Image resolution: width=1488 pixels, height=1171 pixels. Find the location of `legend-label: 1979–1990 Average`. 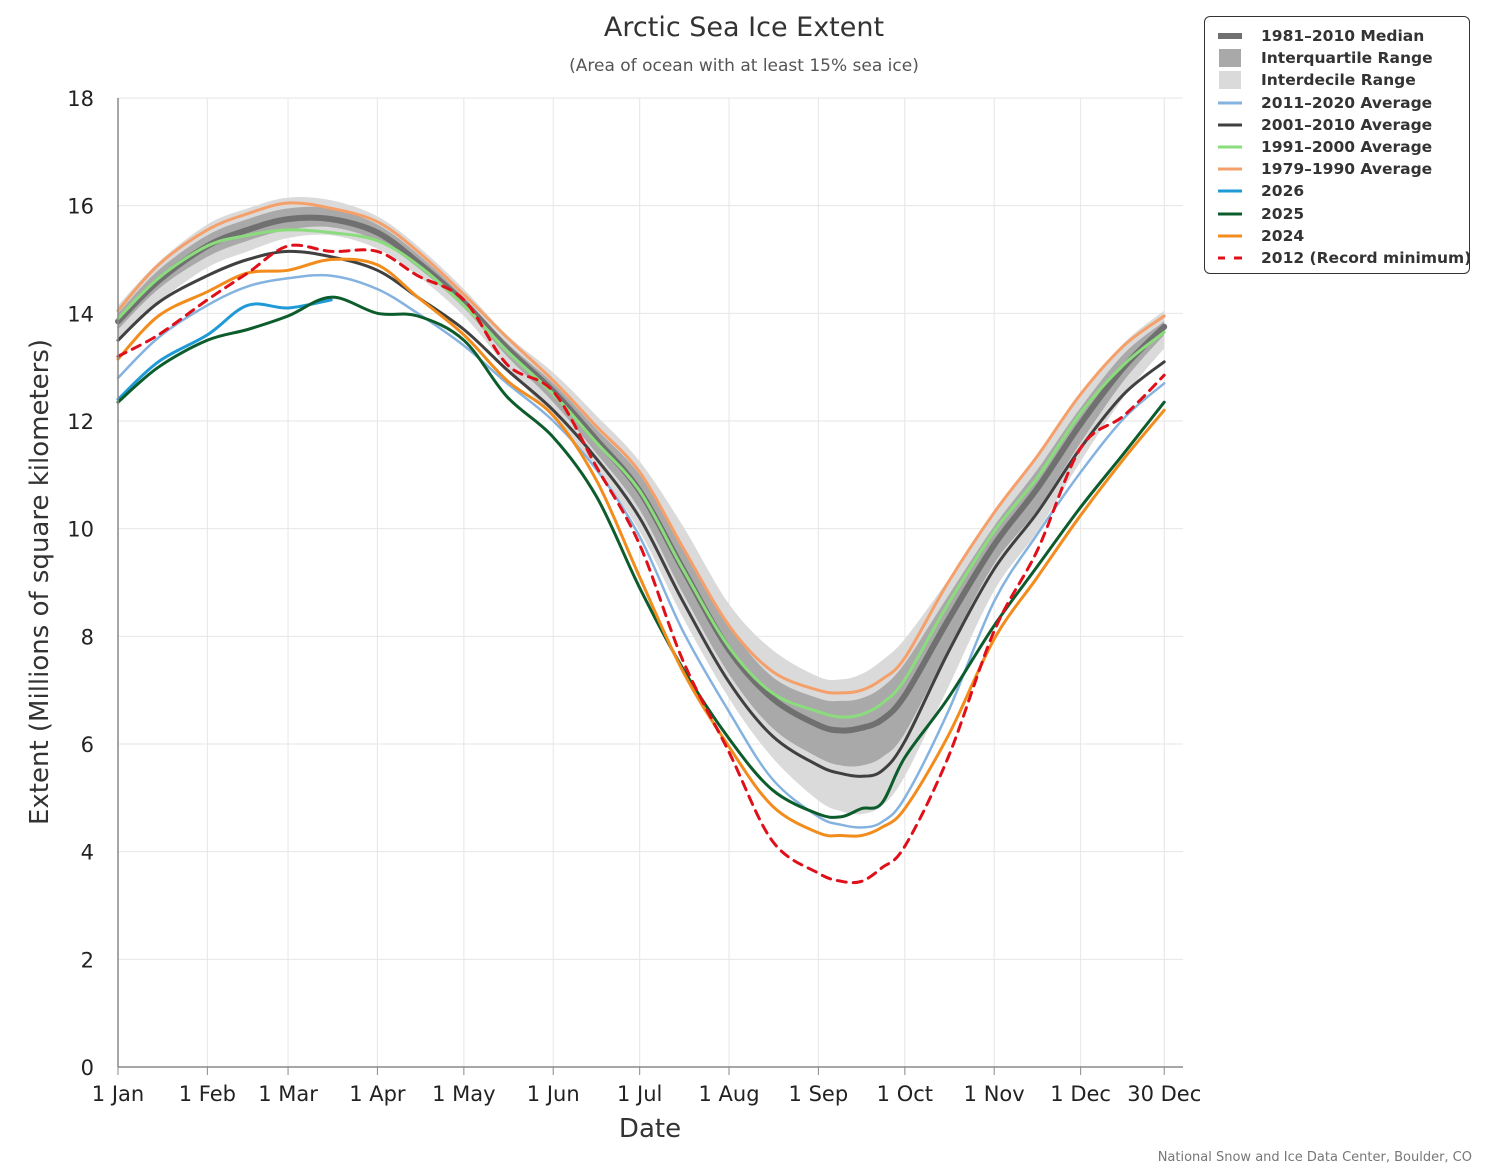

legend-label: 1979–1990 Average is located at coordinates (1347, 169).